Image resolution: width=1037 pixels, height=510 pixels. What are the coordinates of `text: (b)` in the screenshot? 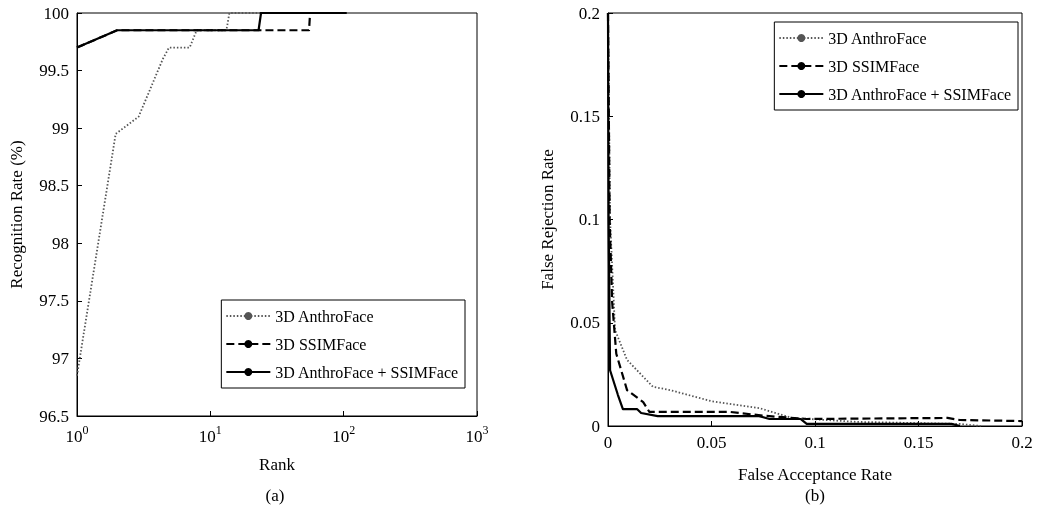 It's located at (815, 495).